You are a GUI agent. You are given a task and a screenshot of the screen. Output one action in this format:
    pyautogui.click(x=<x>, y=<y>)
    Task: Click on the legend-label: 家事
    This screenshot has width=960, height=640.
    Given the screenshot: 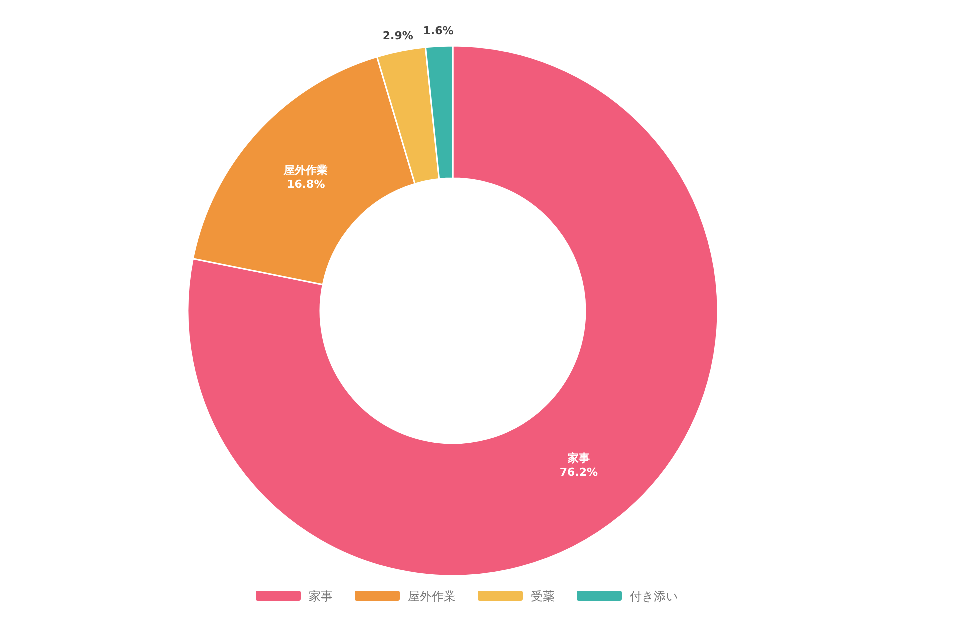 What is the action you would take?
    pyautogui.click(x=321, y=597)
    